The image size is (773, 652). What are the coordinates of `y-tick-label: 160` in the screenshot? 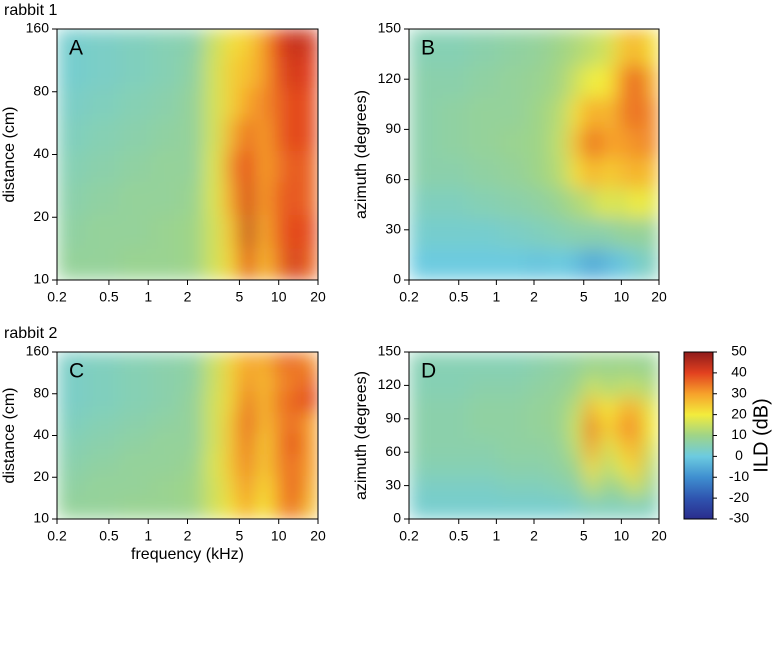 It's located at (38, 351).